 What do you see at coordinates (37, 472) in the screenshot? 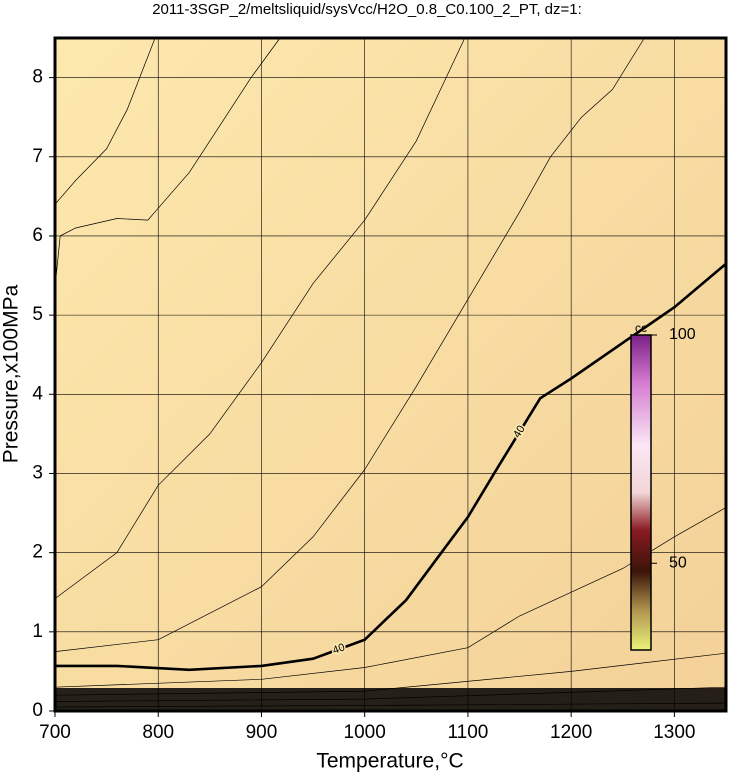
I see `y-tick-label: 3` at bounding box center [37, 472].